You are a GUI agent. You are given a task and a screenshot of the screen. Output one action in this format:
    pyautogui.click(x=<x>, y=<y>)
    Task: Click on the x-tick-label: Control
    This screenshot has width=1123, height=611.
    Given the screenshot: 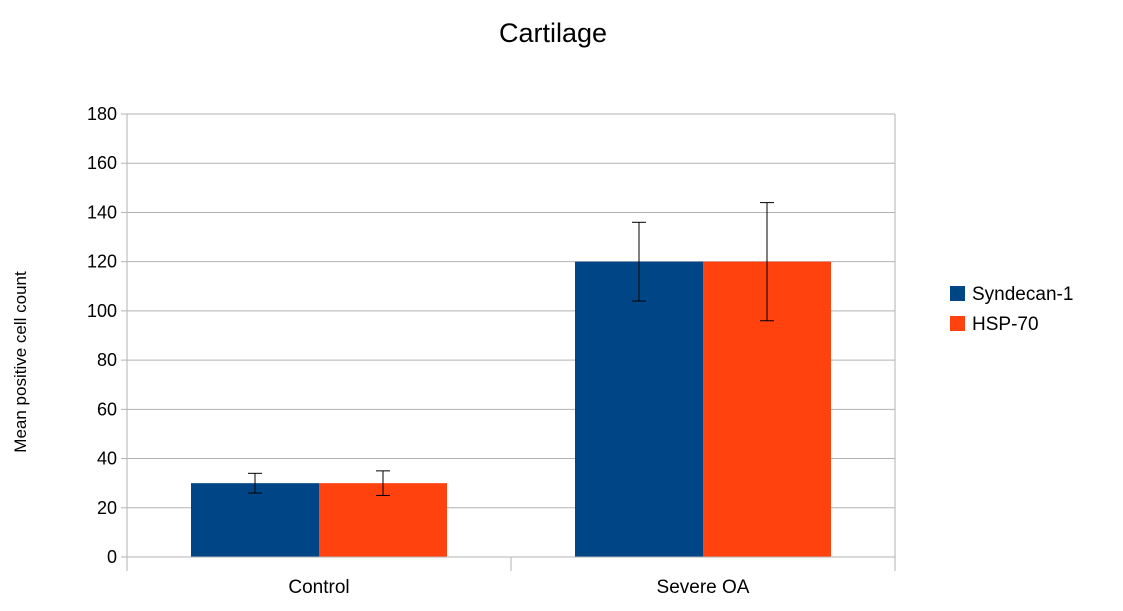 What is the action you would take?
    pyautogui.click(x=318, y=587)
    